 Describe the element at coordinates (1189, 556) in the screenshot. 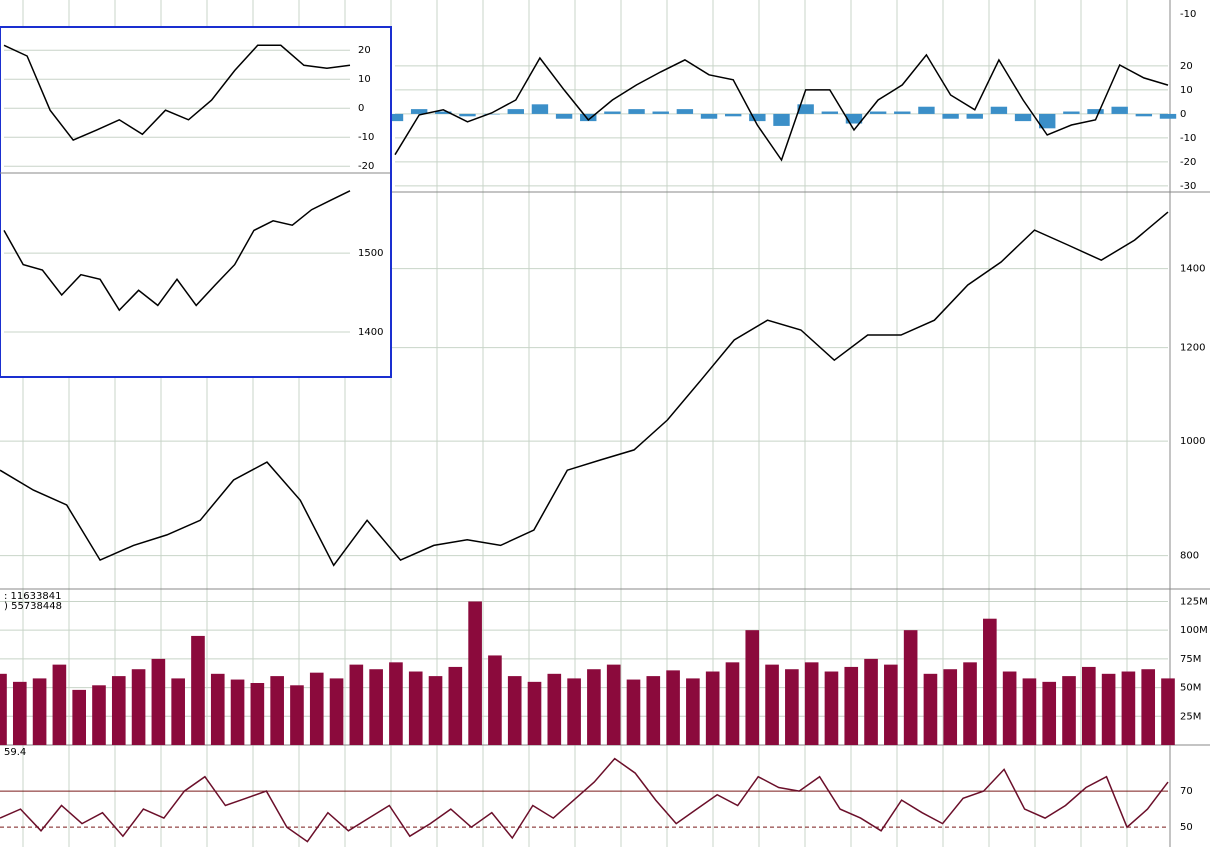

I see `y-tick-label: 800` at that location.